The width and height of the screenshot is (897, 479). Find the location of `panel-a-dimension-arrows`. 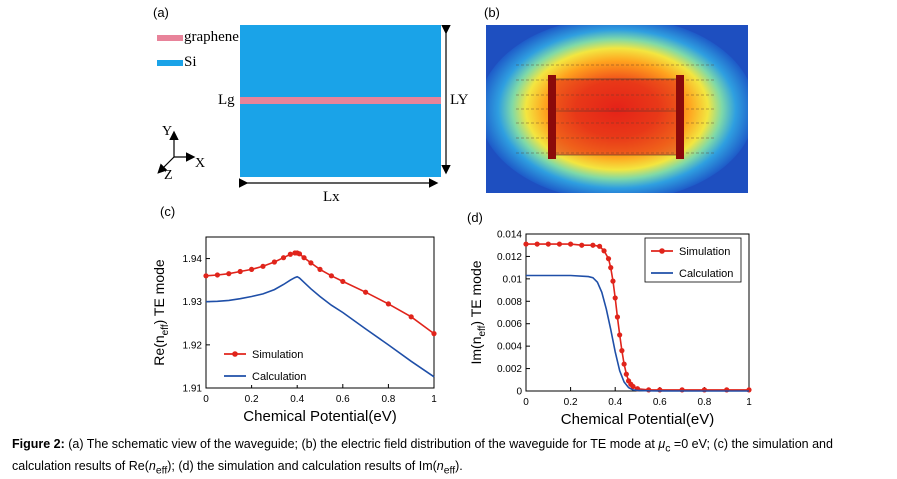

panel-a-dimension-arrows is located at coordinates (304, 106).